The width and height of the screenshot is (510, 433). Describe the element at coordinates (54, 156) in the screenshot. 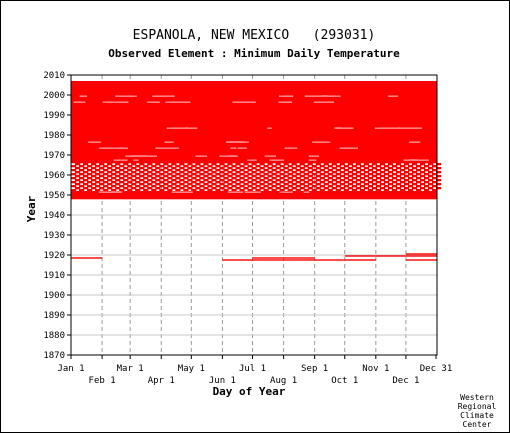

I see `y-tick-label: 1970` at that location.